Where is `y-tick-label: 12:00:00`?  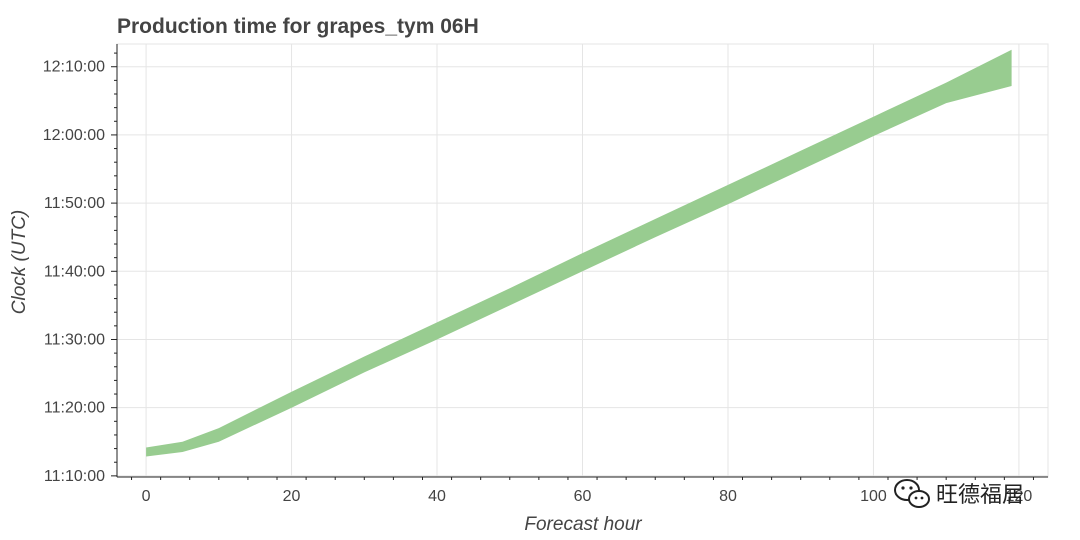 y-tick-label: 12:00:00 is located at coordinates (74, 135).